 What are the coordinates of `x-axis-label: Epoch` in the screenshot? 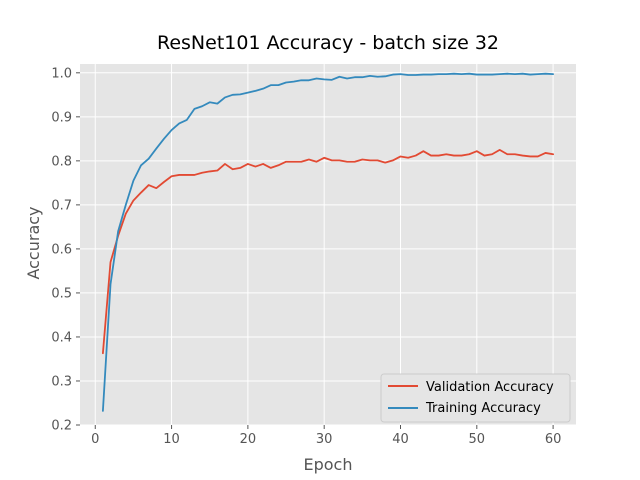 It's located at (328, 464).